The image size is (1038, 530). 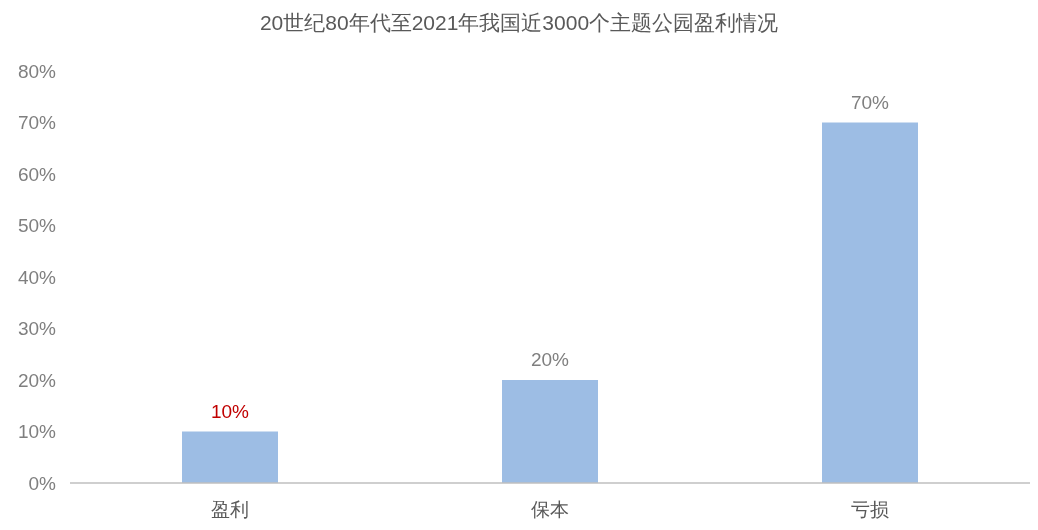 I want to click on x-tick-label: 保本, so click(x=550, y=509).